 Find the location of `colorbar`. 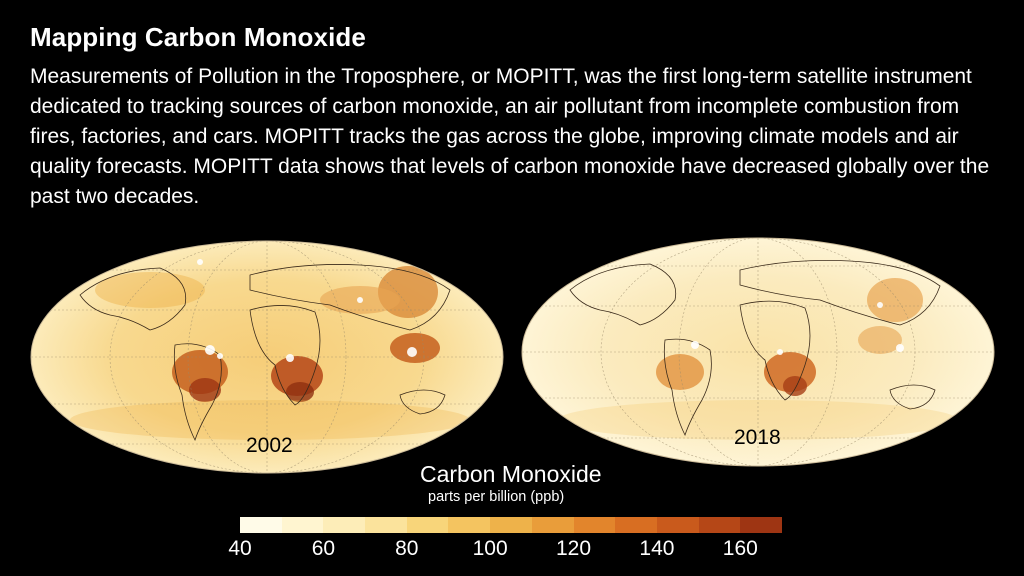

colorbar is located at coordinates (511, 525).